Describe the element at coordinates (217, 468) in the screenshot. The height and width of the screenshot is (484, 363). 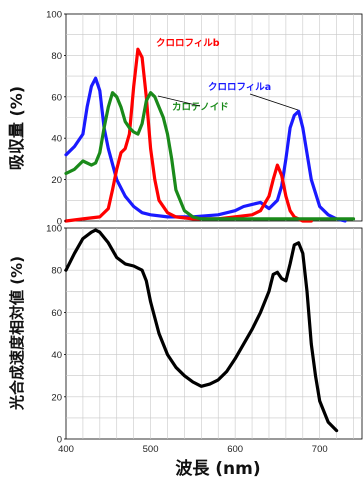
I see `x-axis-title: 波長 (nm)` at that location.